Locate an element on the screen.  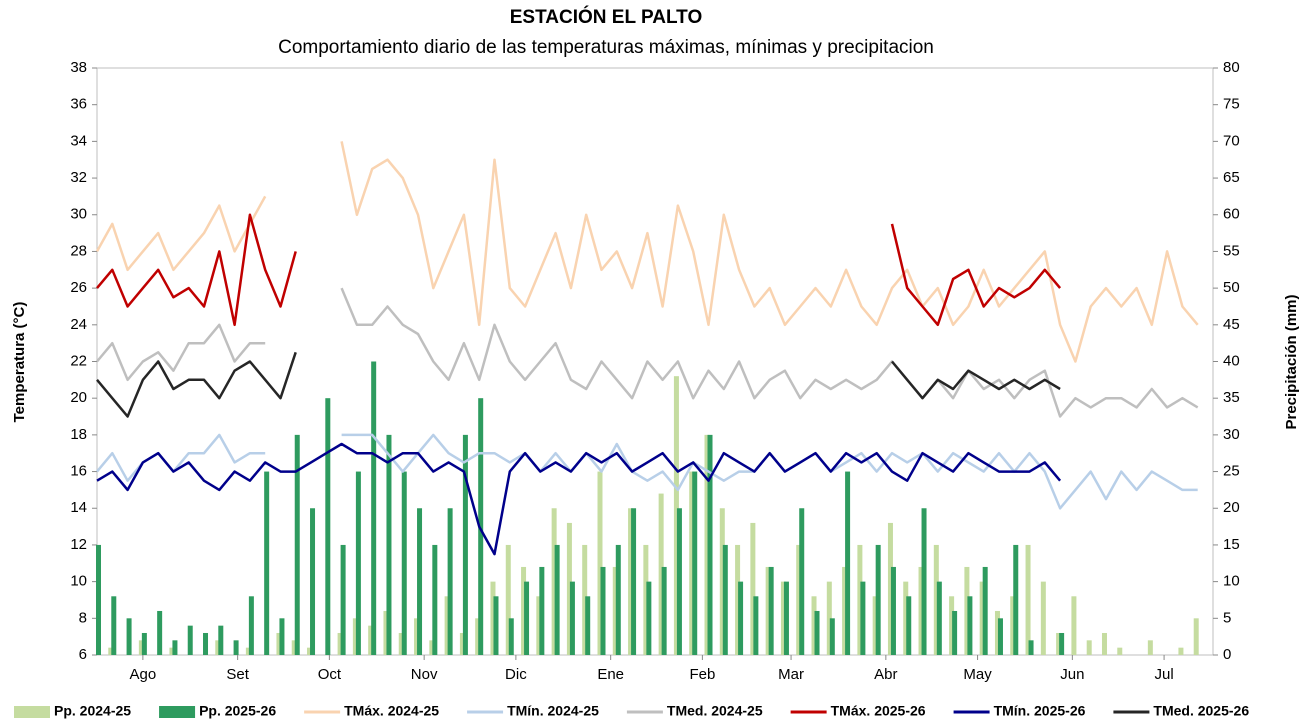
y2-tick-label: 60 is located at coordinates (1231, 214).